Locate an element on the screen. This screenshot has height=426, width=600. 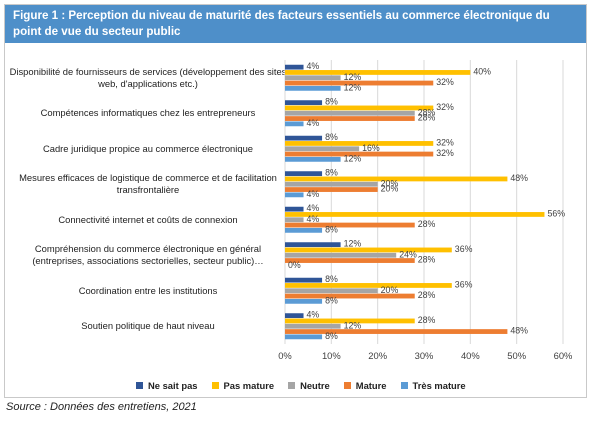
legend-item: Ne sait pas is located at coordinates (167, 385).